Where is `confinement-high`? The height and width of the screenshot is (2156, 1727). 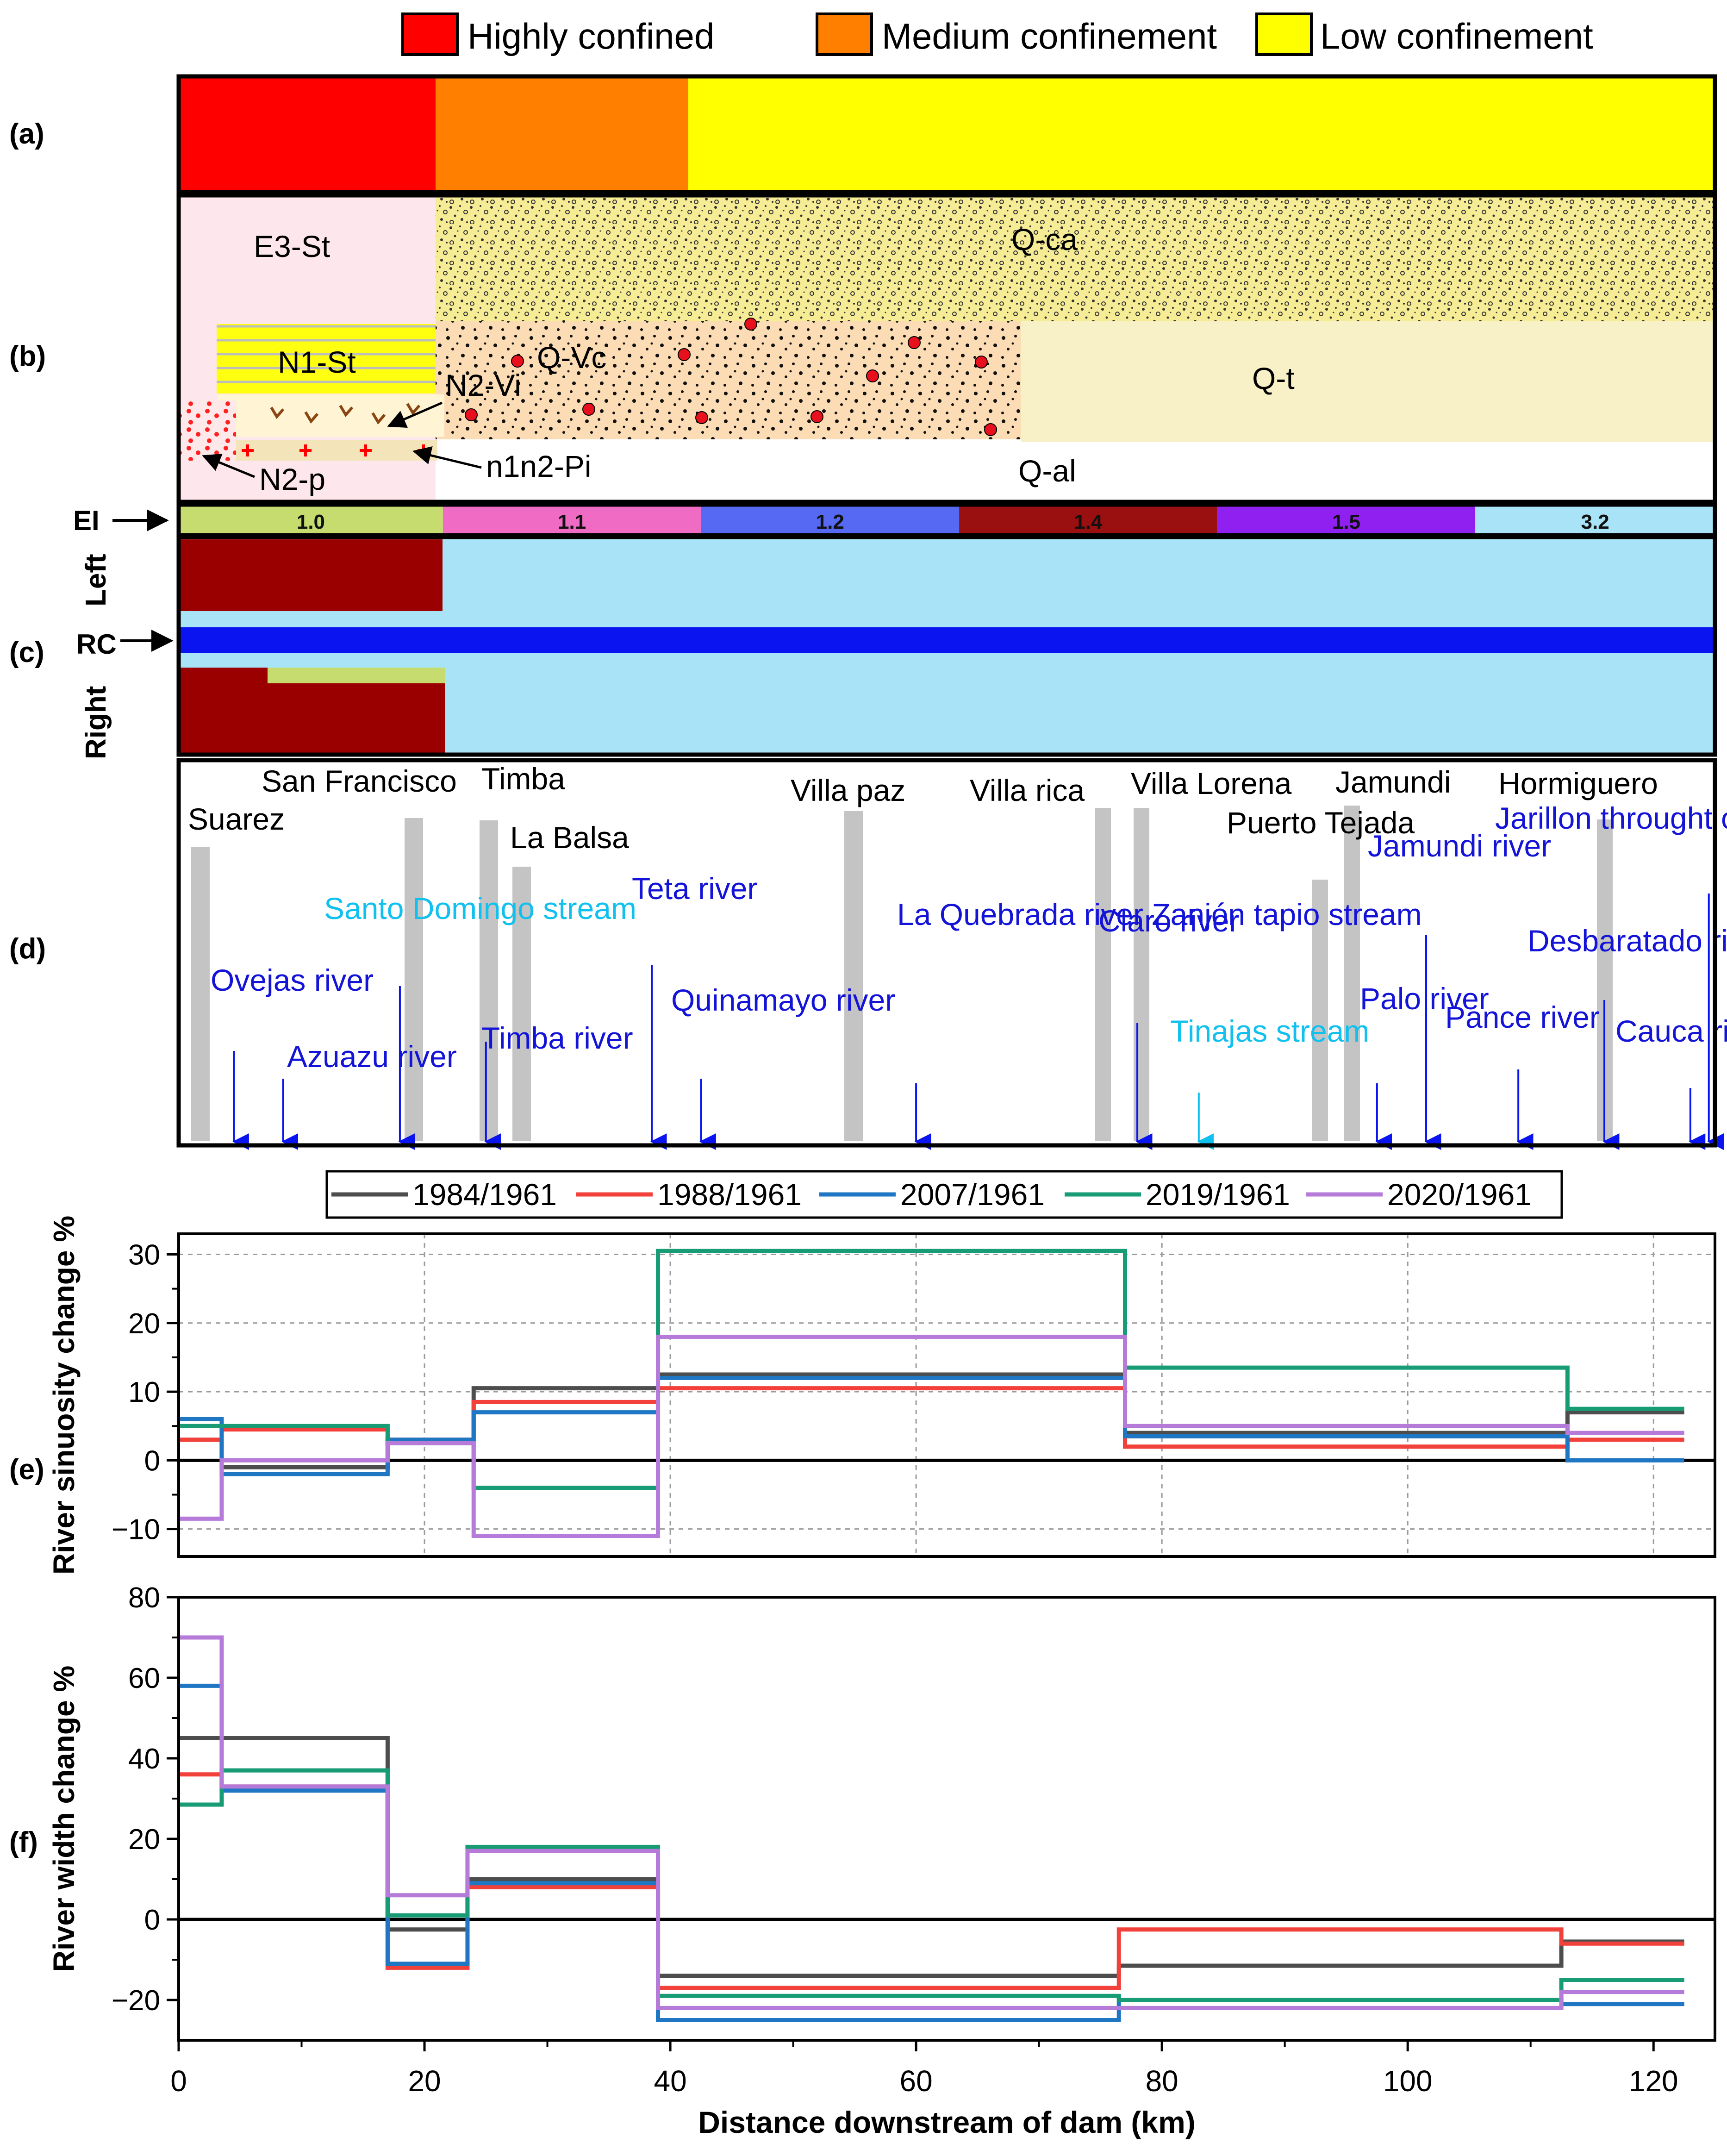
confinement-high is located at coordinates (307, 134).